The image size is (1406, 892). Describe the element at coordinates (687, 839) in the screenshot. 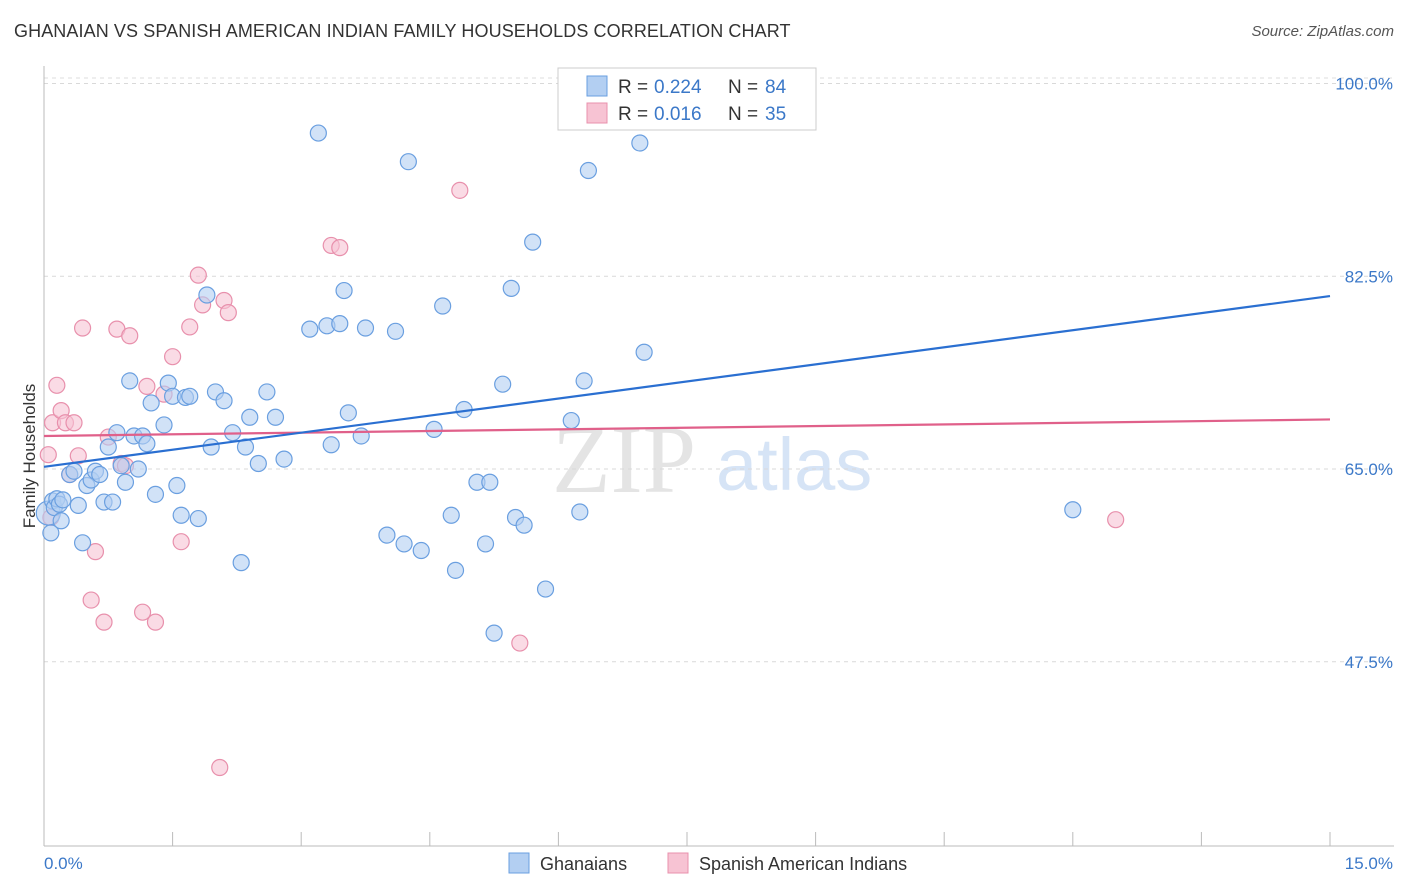

I see `x-axis-ticks` at that location.